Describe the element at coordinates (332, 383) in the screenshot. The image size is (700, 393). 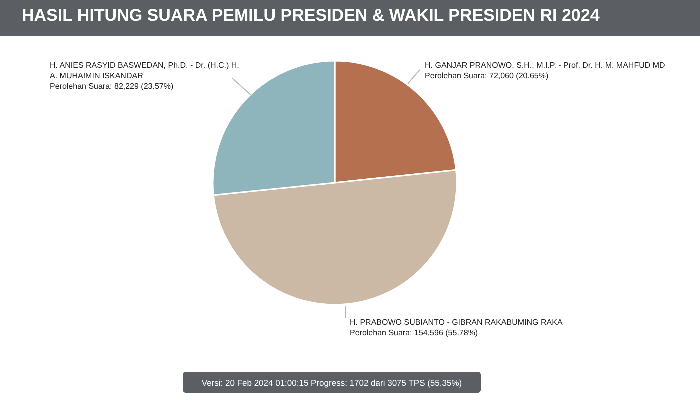
I see `text: Versi: 20 Feb 2024 01:00:15 Progress: 1702 dari 3075 TPS (55.35%)` at that location.